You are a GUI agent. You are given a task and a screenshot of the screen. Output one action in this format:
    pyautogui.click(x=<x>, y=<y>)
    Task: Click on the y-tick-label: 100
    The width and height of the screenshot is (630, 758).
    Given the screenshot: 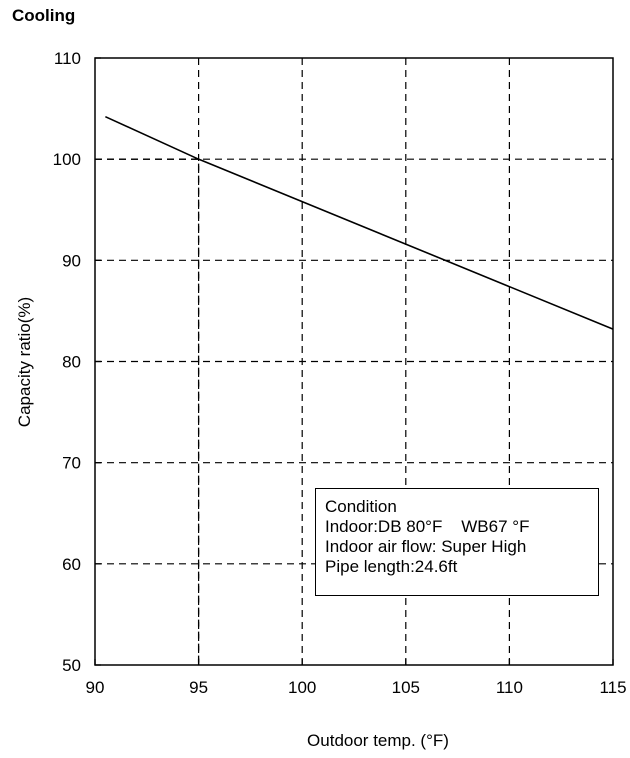 What is the action you would take?
    pyautogui.click(x=67, y=159)
    